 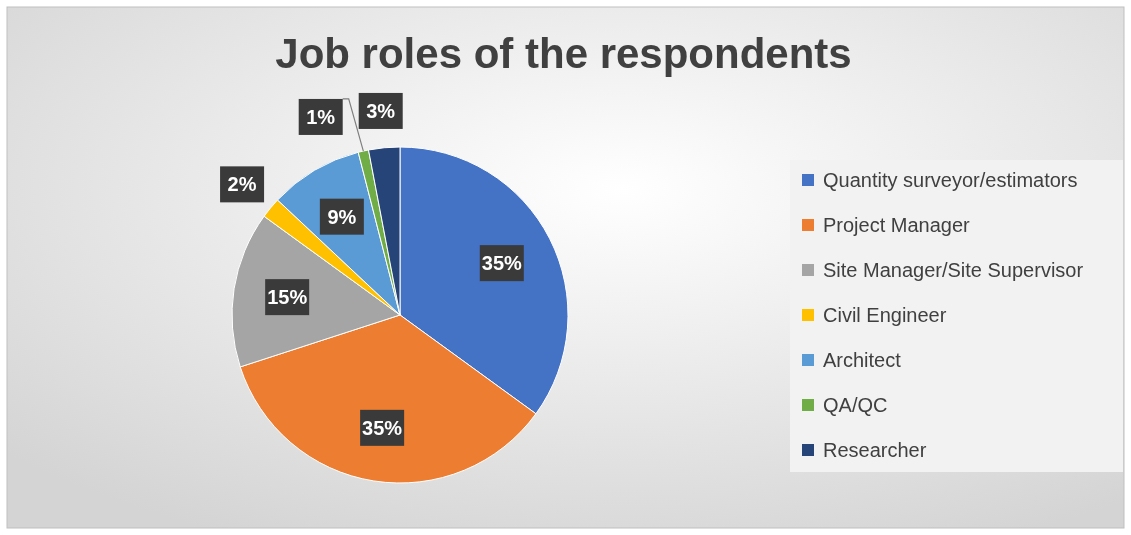 I want to click on legend-label: Site Manager/Site Supervisor, so click(x=953, y=270).